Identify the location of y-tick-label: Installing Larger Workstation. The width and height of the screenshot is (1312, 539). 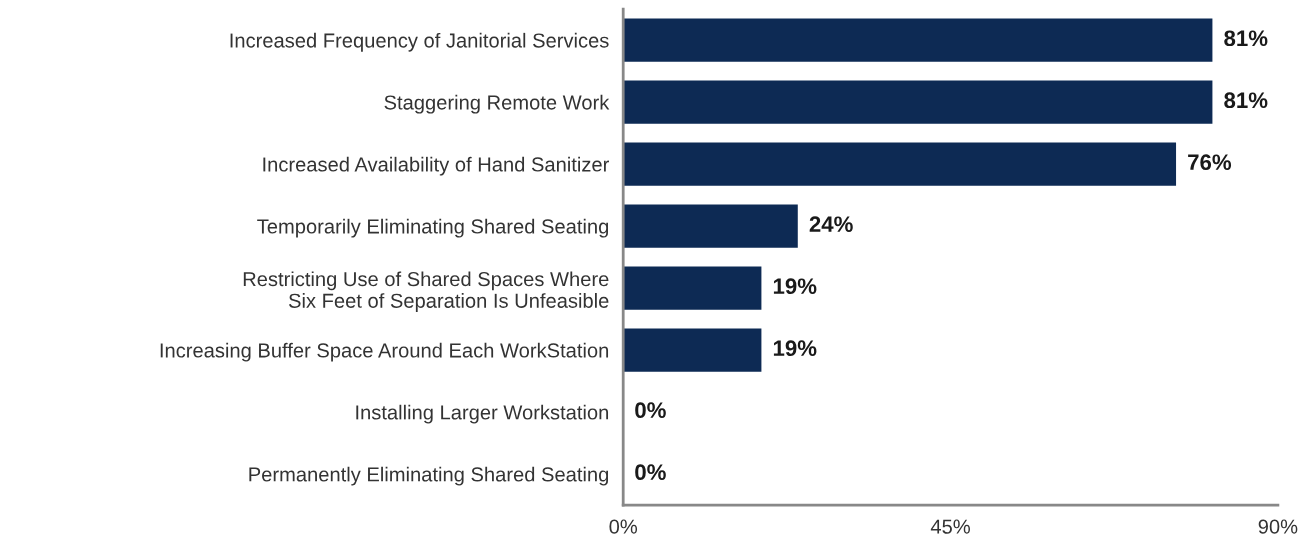
(482, 414).